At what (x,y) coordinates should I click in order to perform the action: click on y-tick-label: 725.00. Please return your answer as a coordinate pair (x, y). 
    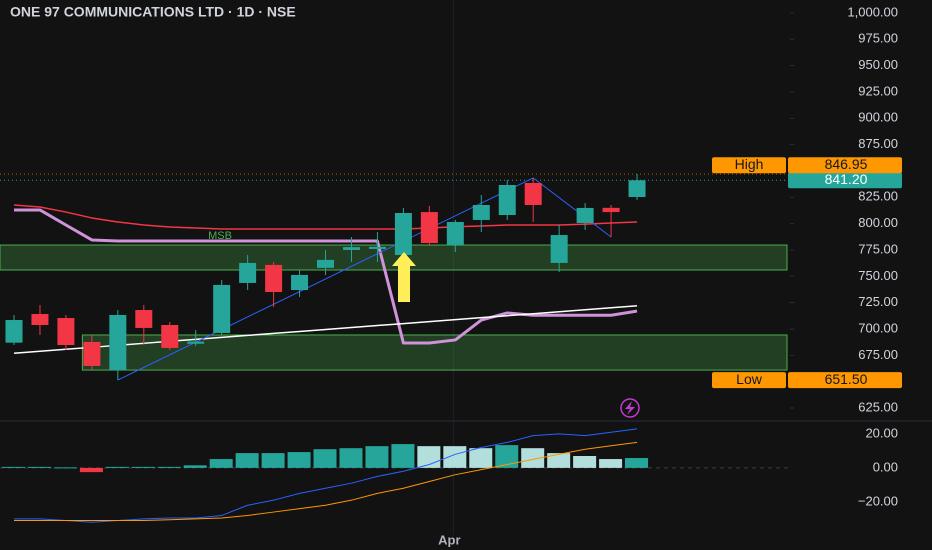
    Looking at the image, I should click on (878, 301).